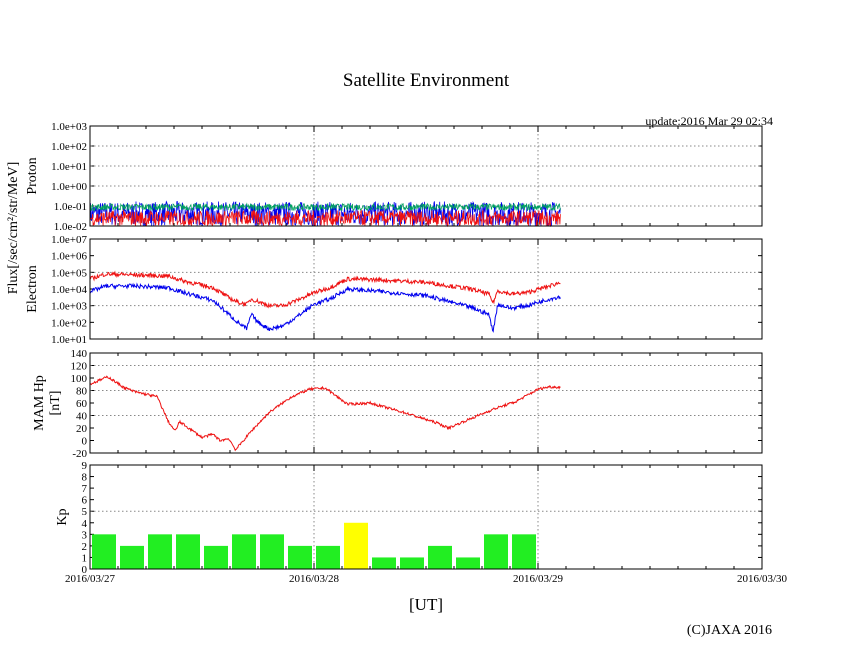  What do you see at coordinates (70, 207) in the screenshot?
I see `y-tick-label: 1.0e-01` at bounding box center [70, 207].